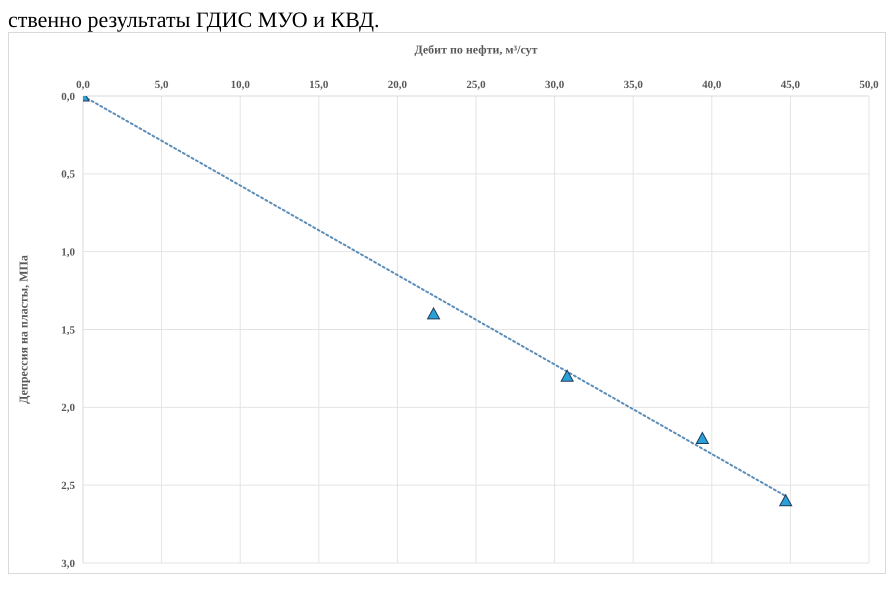  What do you see at coordinates (68, 408) in the screenshot?
I see `y-tick-label: 2,0` at bounding box center [68, 408].